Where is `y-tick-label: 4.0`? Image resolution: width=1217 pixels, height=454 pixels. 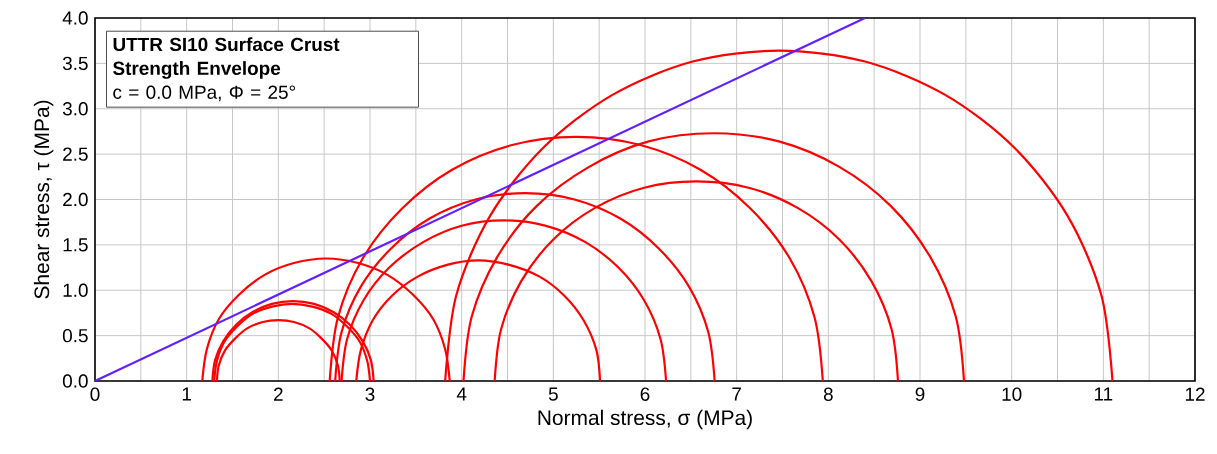 y-tick-label: 4.0 is located at coordinates (75, 18).